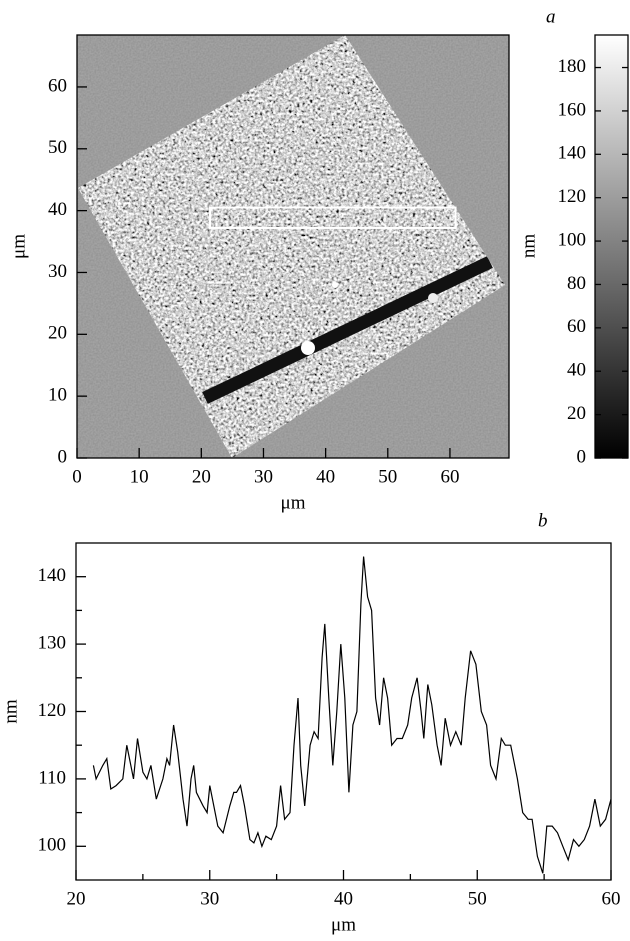  I want to click on y-axis-label: nm, so click(10, 711).